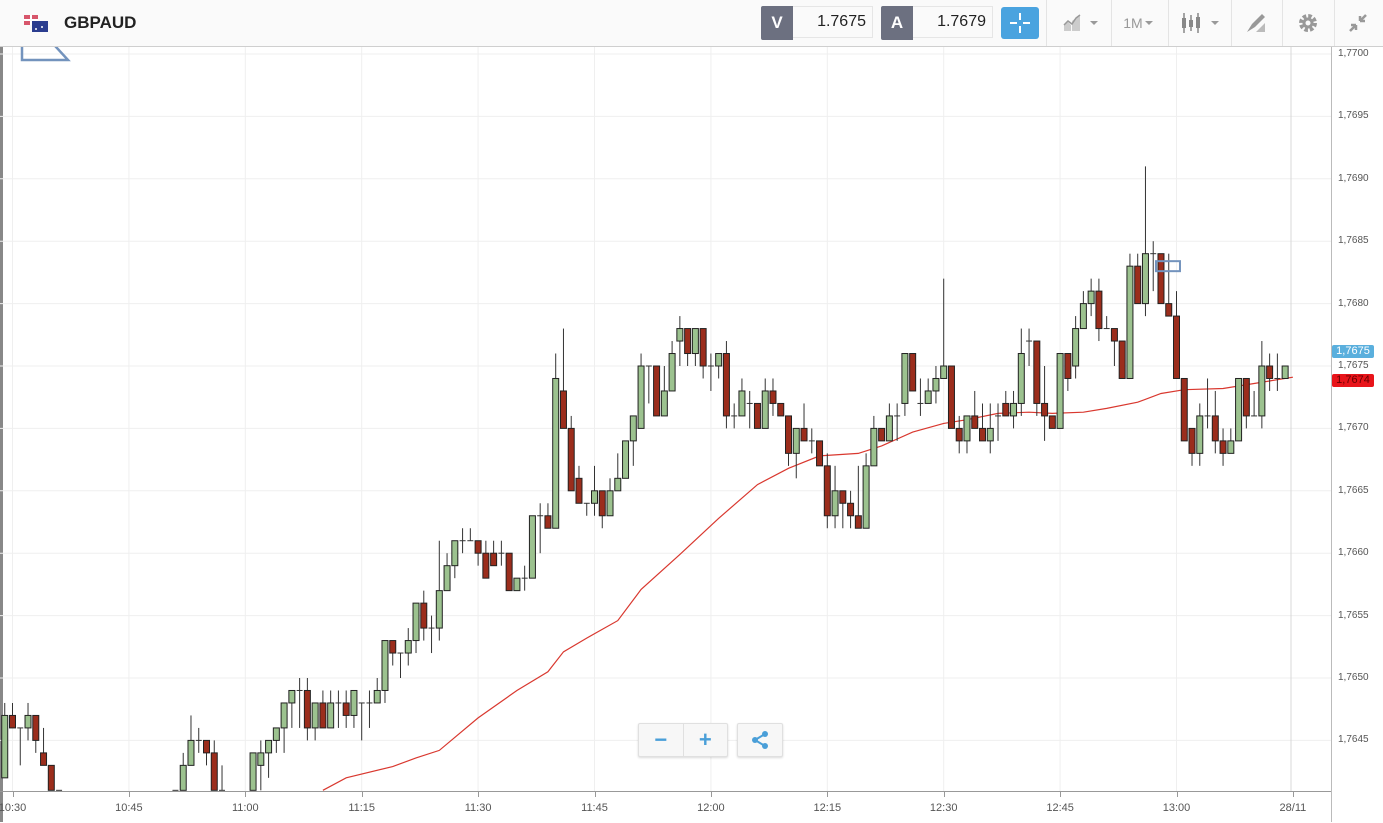 The width and height of the screenshot is (1383, 823). I want to click on collapse-button, so click(1358, 23).